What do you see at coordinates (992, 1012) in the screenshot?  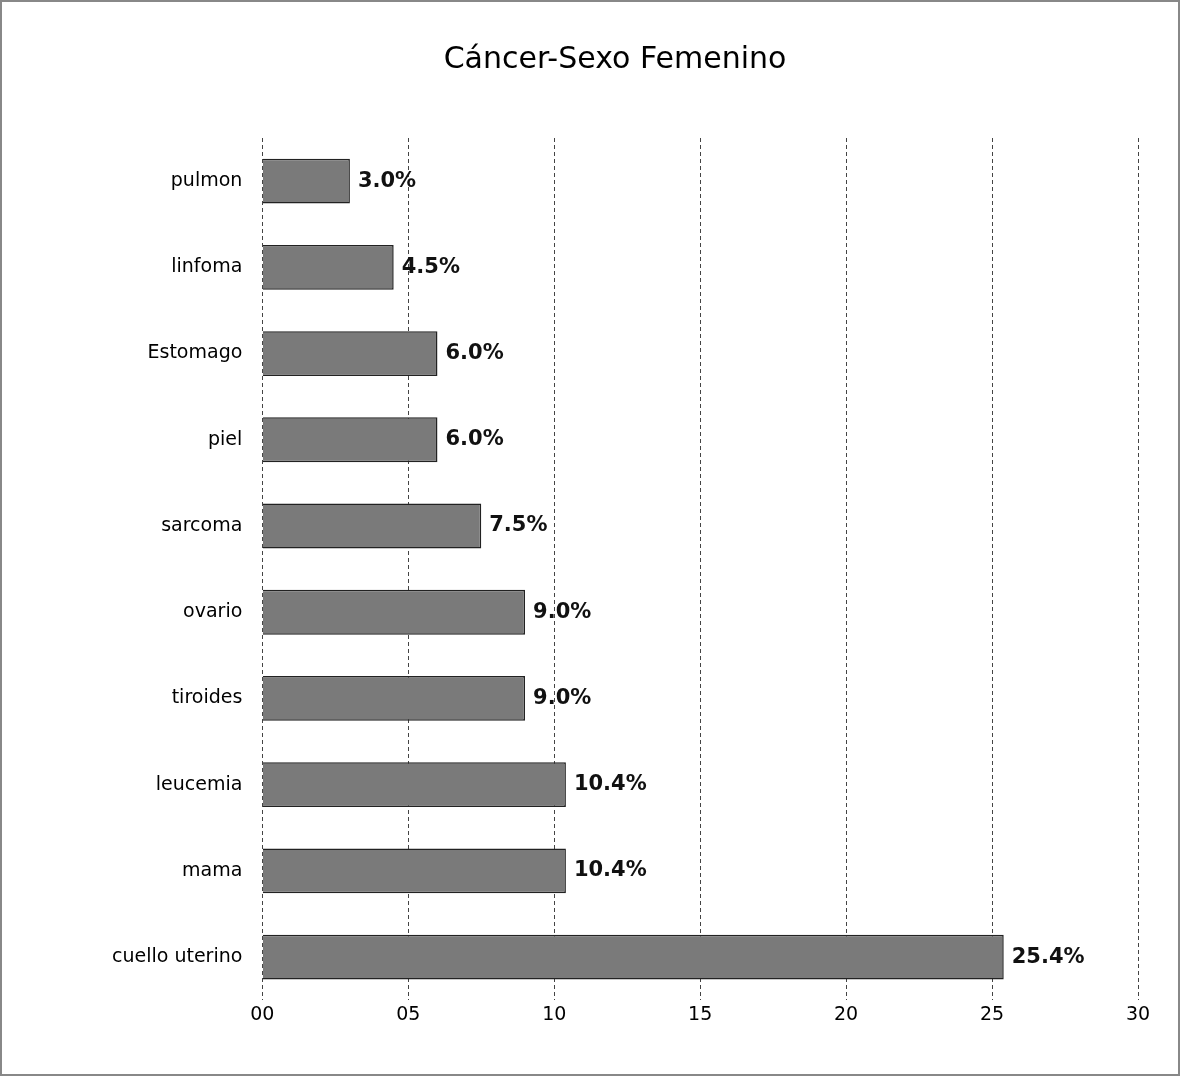 I see `x-tick-label: 25` at bounding box center [992, 1012].